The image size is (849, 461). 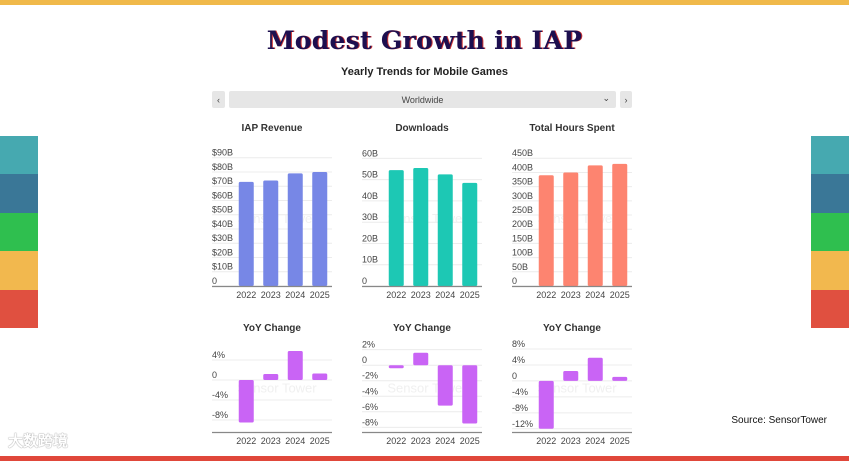 What do you see at coordinates (222, 267) in the screenshot?
I see `y-tick-label: $10B` at bounding box center [222, 267].